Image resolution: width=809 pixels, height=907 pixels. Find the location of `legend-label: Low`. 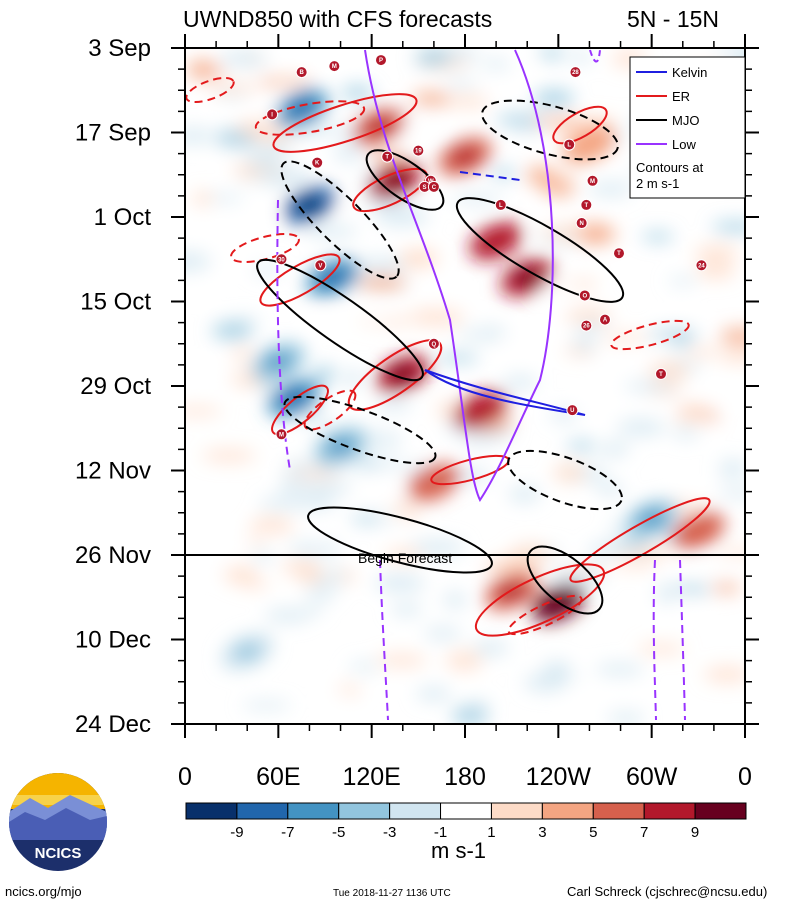

legend-label: Low is located at coordinates (684, 144).